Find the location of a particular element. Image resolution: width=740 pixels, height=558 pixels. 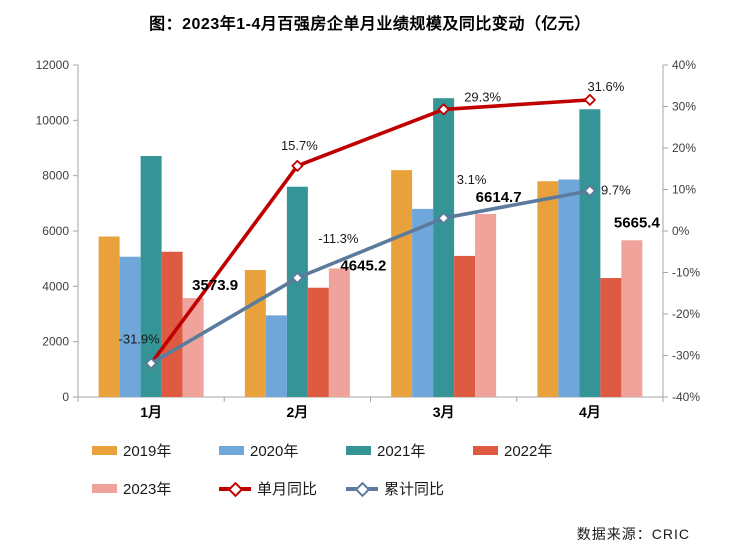

bar-2023年-4月 is located at coordinates (632, 318).